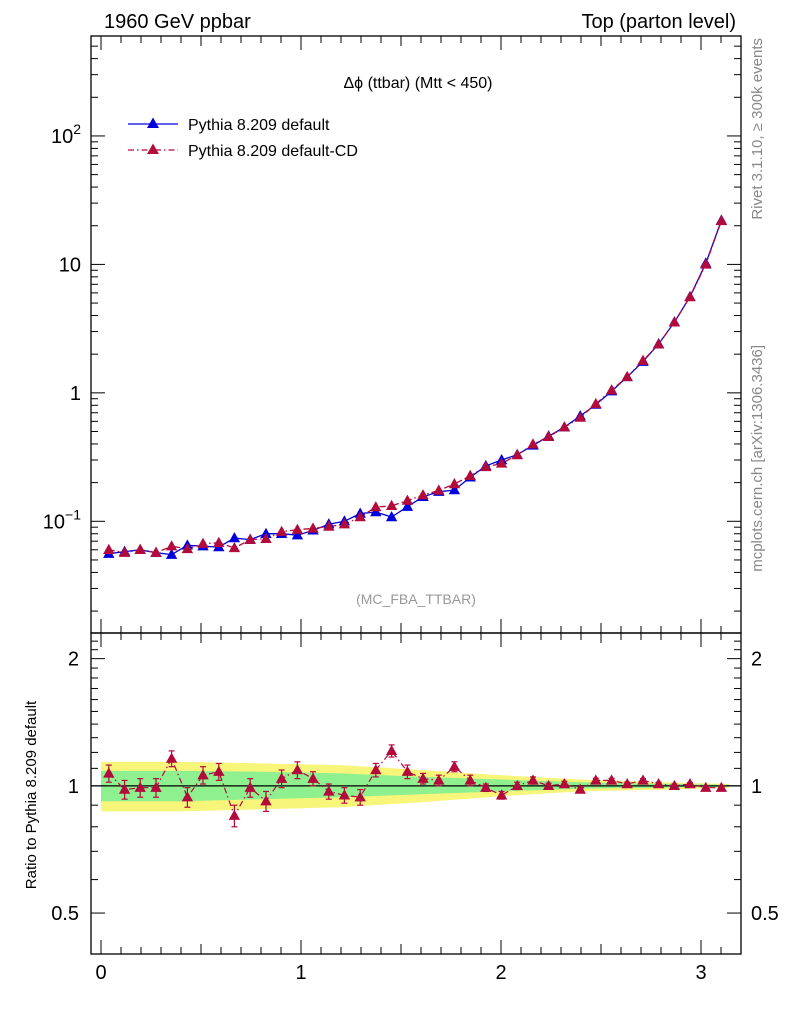 This screenshot has height=1024, width=786. What do you see at coordinates (757, 458) in the screenshot?
I see `mcplots-side-label: mcplots.cern.ch [arXiv:1306.3436]` at bounding box center [757, 458].